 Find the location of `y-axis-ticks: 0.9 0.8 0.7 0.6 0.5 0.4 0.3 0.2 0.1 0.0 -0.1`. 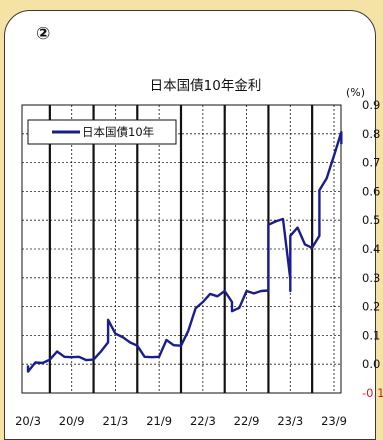

y-axis-ticks: 0.9 0.8 0.7 0.6 0.5 0.4 0.3 0.2 0.1 0.0 -0.1 is located at coordinates (372, 249).